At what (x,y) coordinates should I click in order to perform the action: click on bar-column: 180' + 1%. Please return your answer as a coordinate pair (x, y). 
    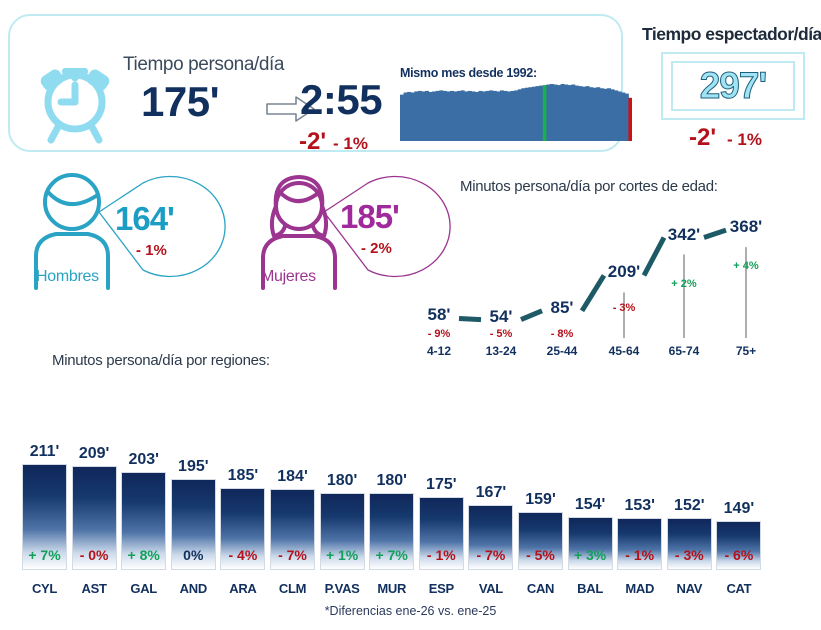
    Looking at the image, I should click on (342, 518).